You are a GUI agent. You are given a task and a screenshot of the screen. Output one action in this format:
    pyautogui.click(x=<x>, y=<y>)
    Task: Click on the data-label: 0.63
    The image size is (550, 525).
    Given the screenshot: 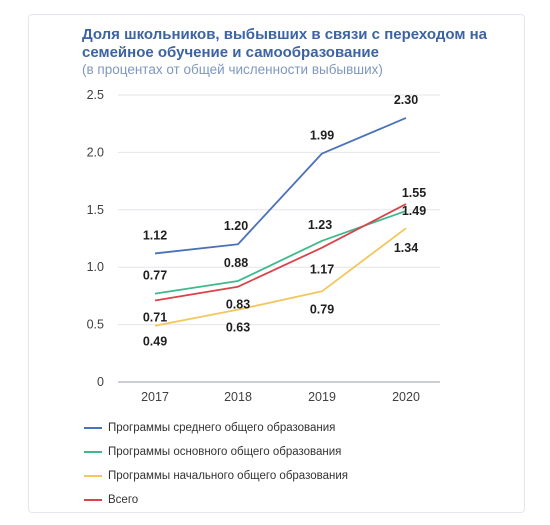 What is the action you would take?
    pyautogui.click(x=238, y=328)
    